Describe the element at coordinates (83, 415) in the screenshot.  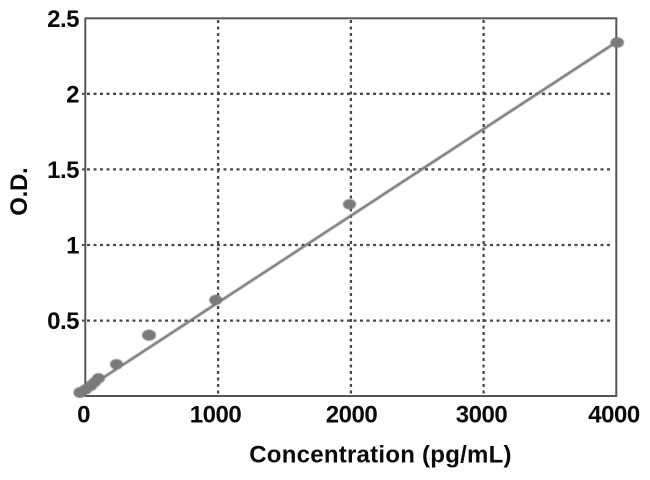
I see `svg-text: 0` at that location.